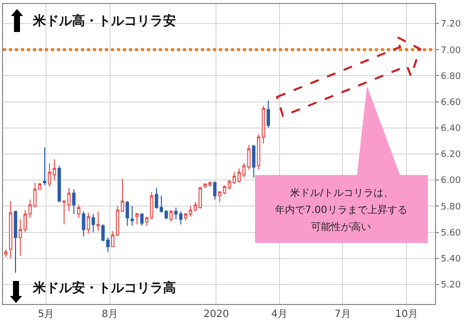 Image resolution: width=472 pixels, height=329 pixels. What do you see at coordinates (104, 21) in the screenshot?
I see `annotation: 米ドル高・トルコリラ安` at bounding box center [104, 21].